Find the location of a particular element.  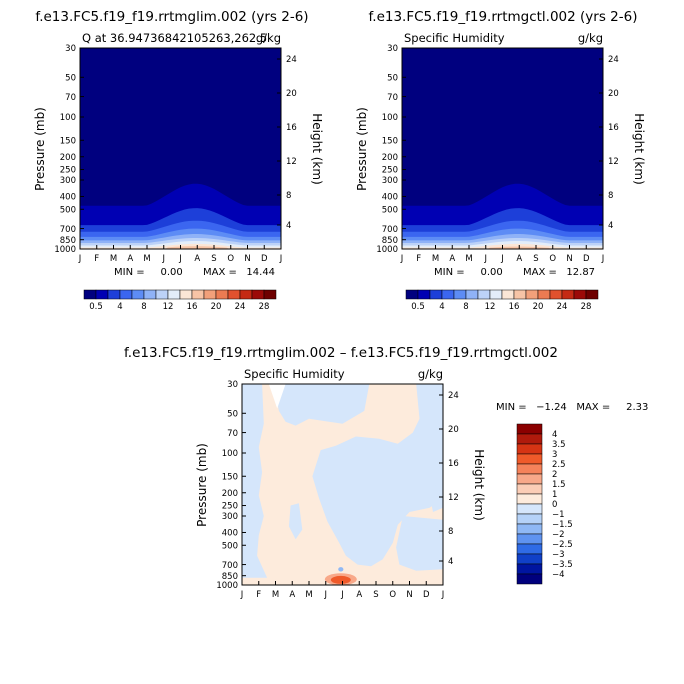

panel-b-ylabel: Pressure (mb) is located at coordinates (362, 149).